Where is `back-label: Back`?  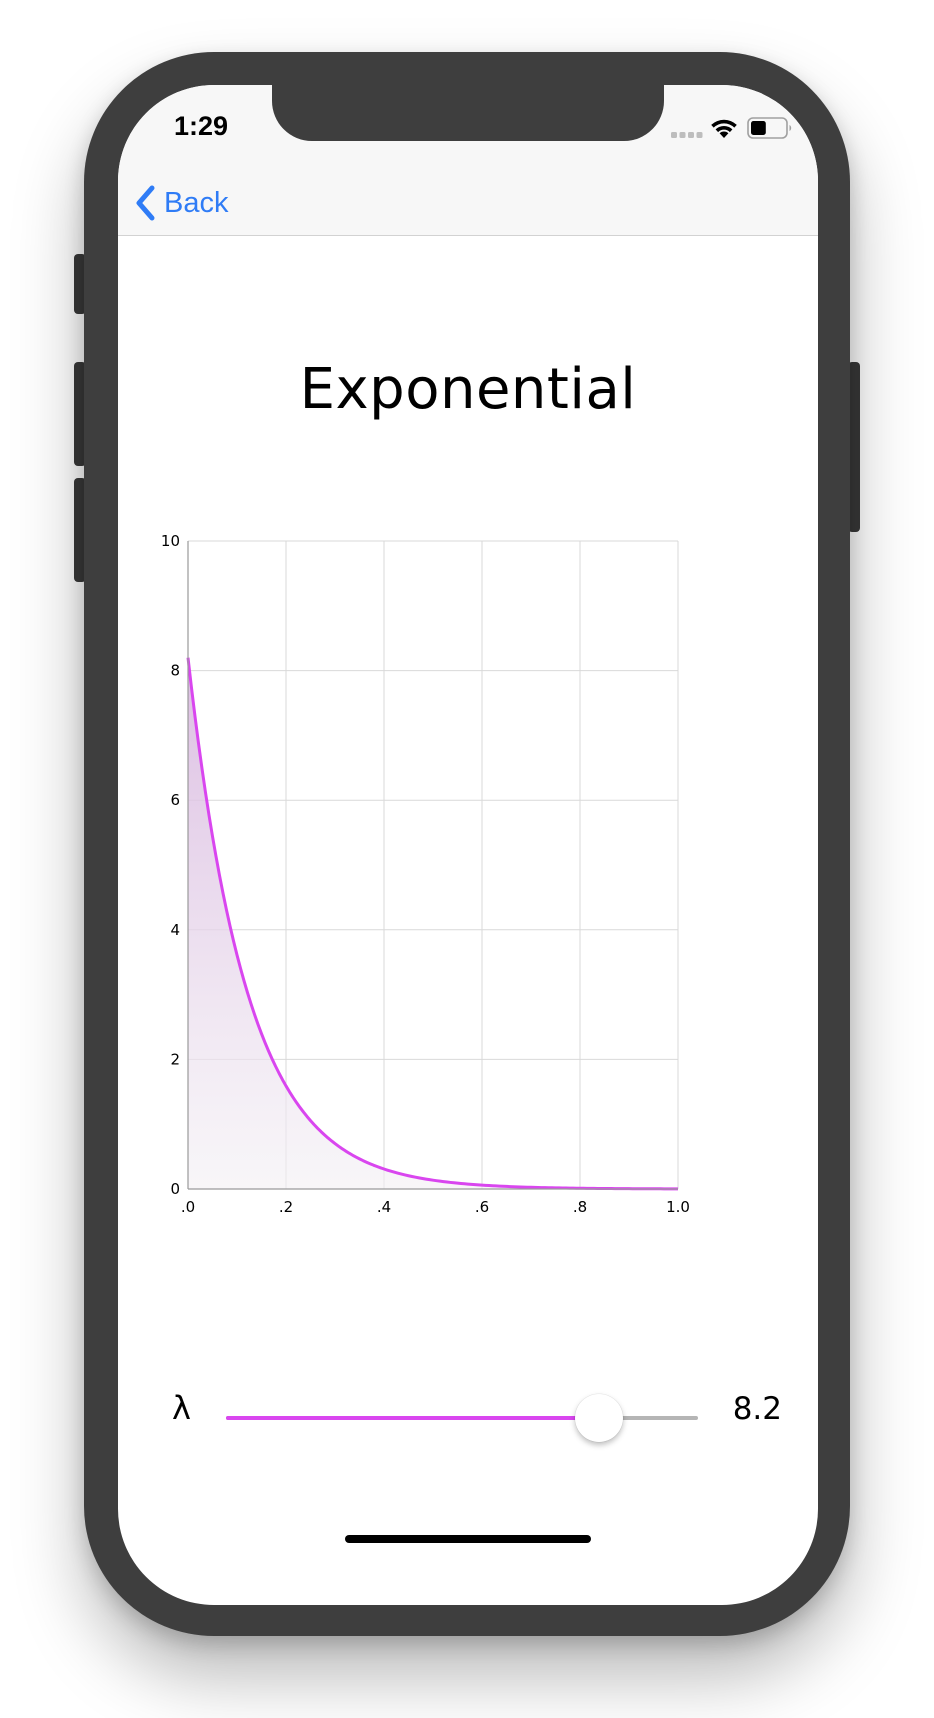
back-label: Back is located at coordinates (196, 203).